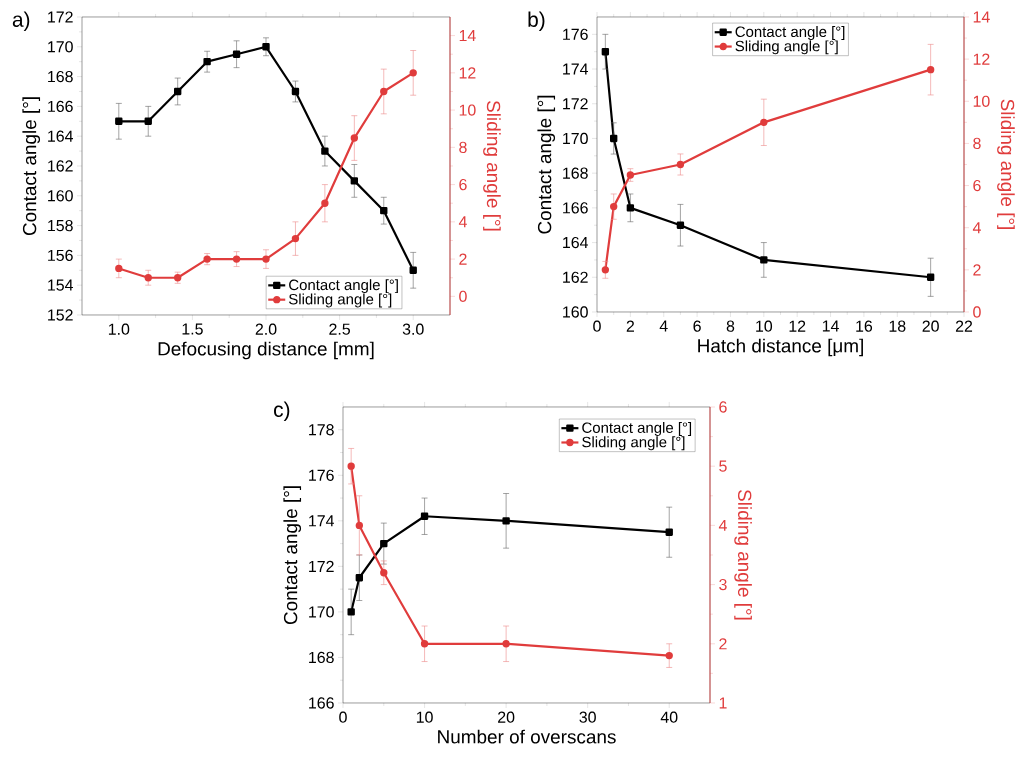 The image size is (1024, 760). What do you see at coordinates (60, 255) in the screenshot?
I see `y-tick-label: 156` at bounding box center [60, 255].